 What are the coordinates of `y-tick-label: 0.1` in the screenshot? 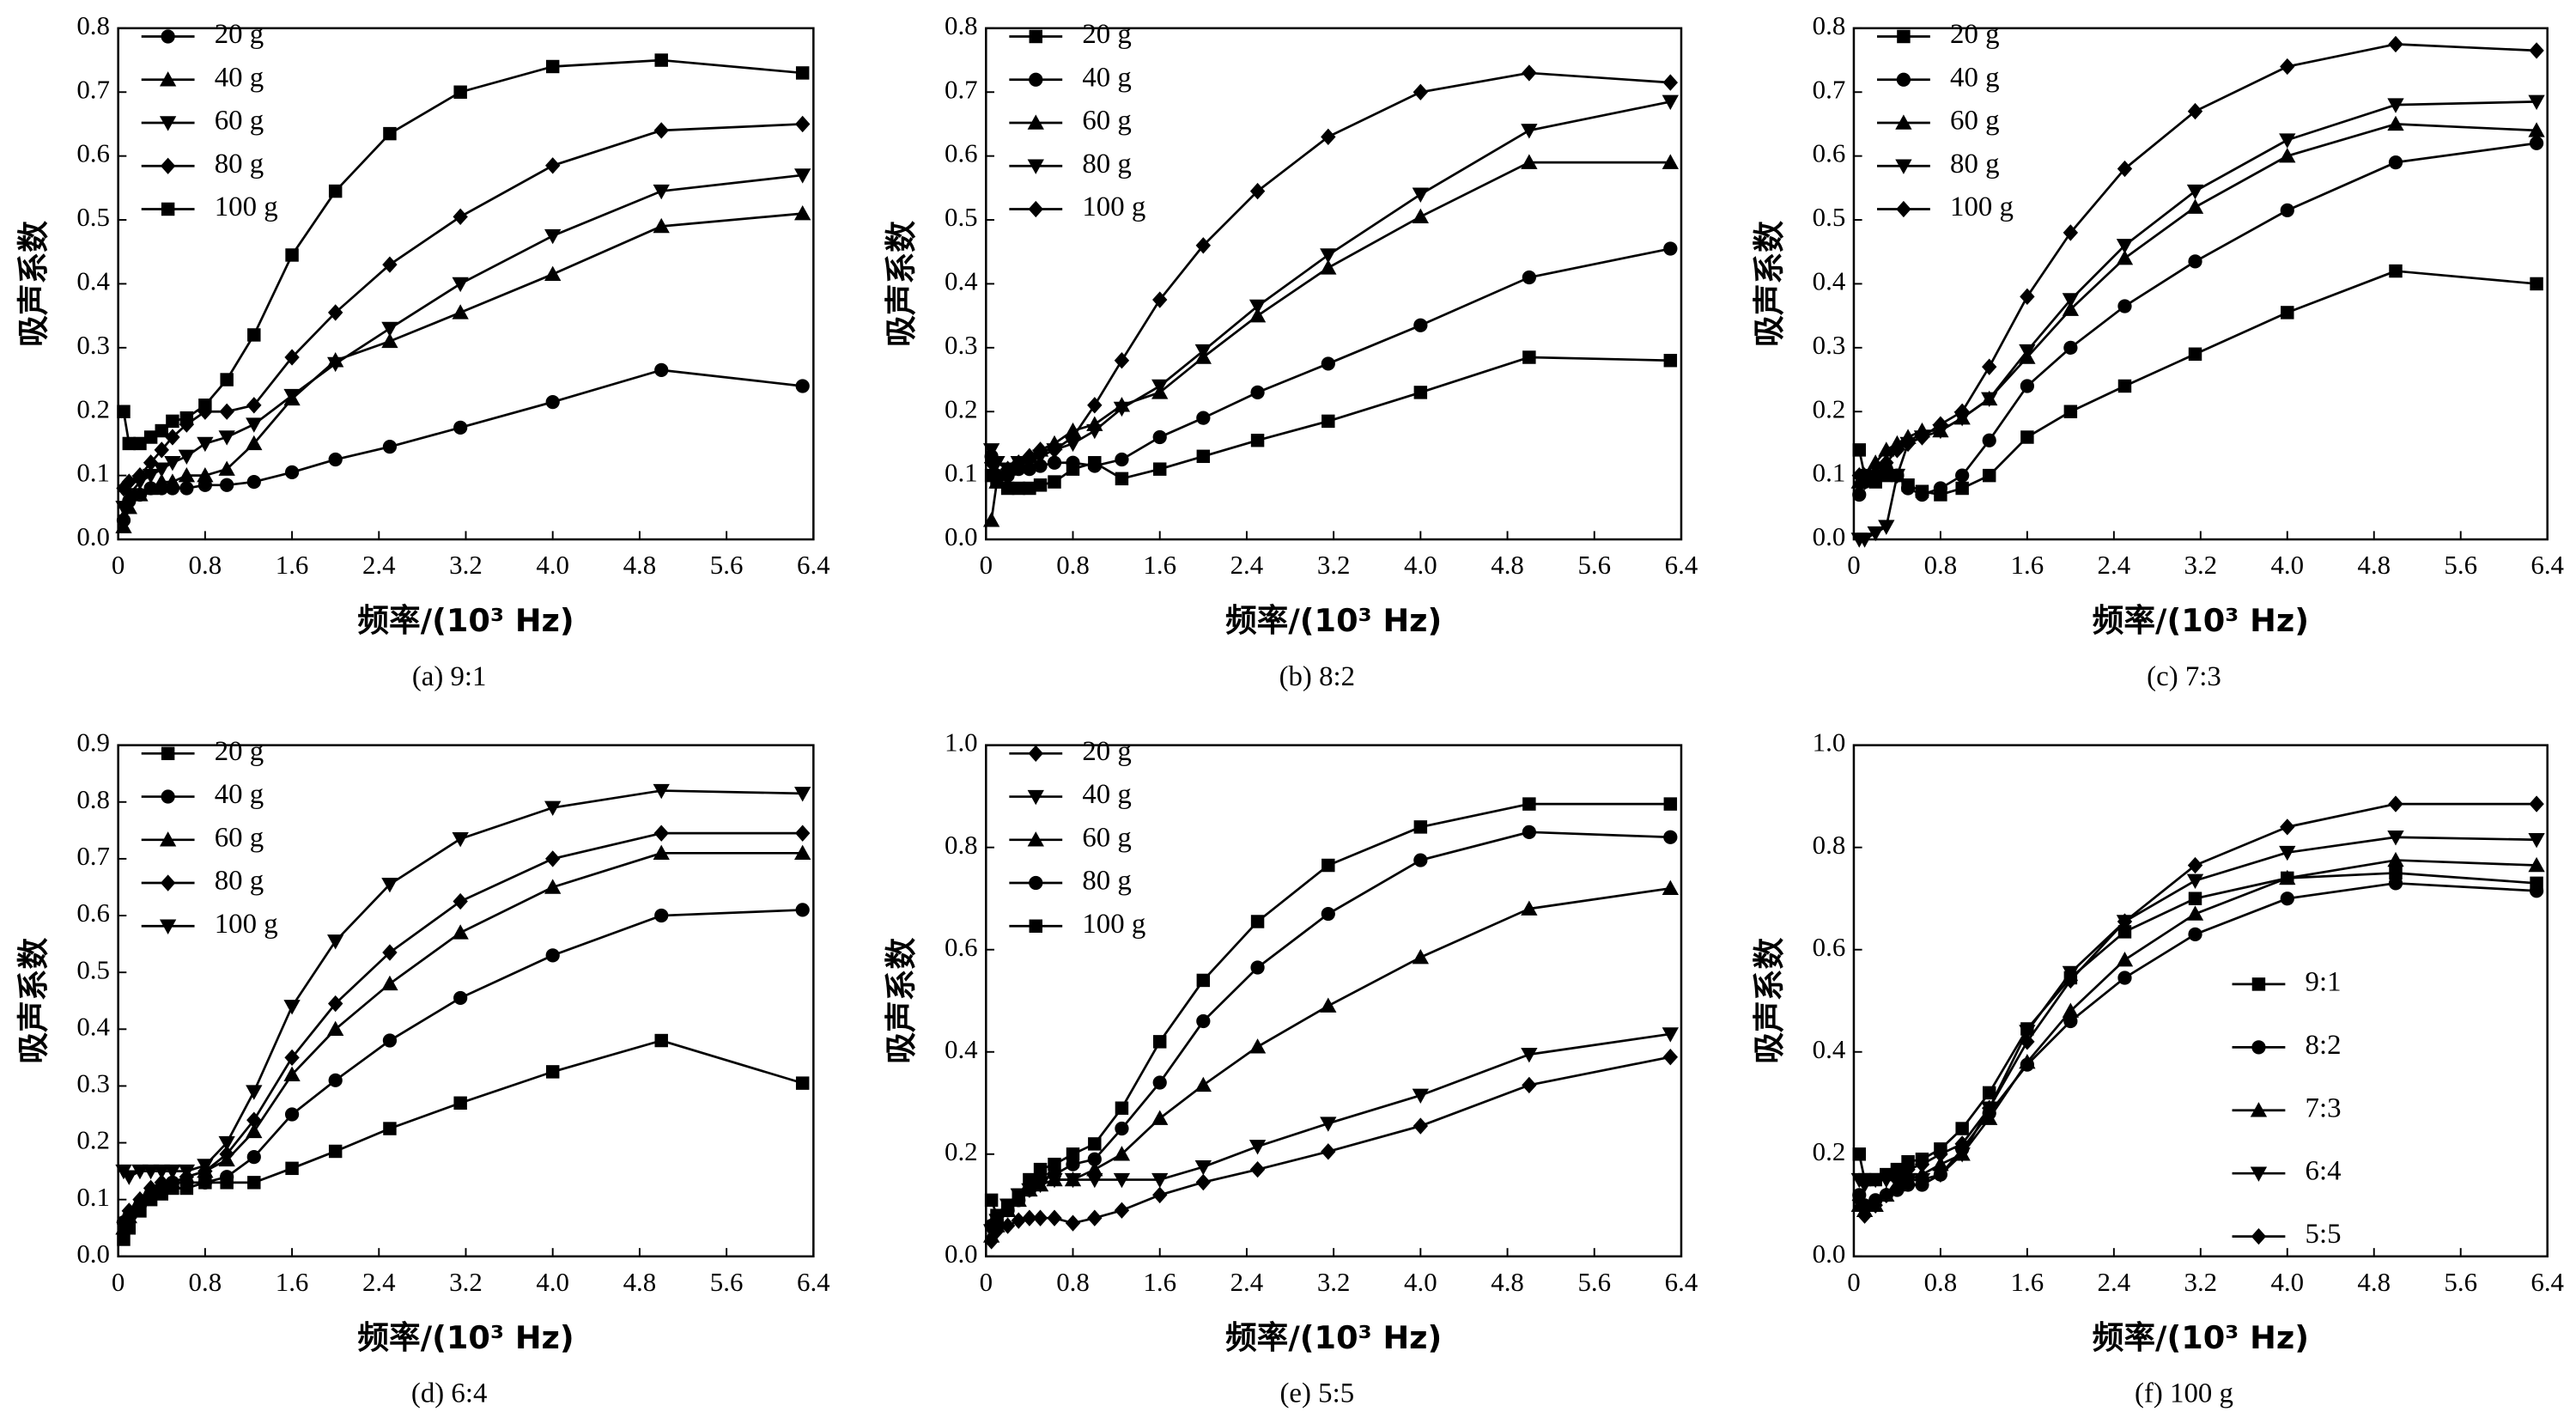 It's located at (93, 473).